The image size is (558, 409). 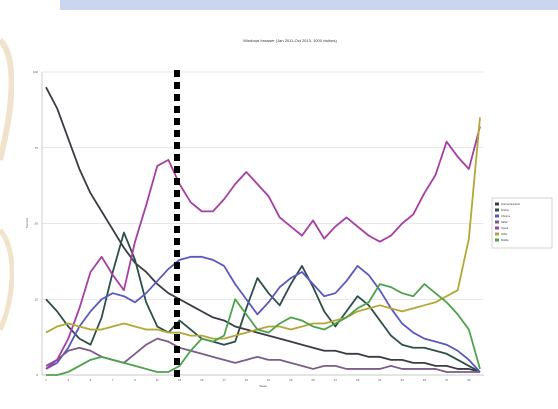 What do you see at coordinates (7, 280) in the screenshot?
I see `slide-decorative-swirl-lower` at bounding box center [7, 280].